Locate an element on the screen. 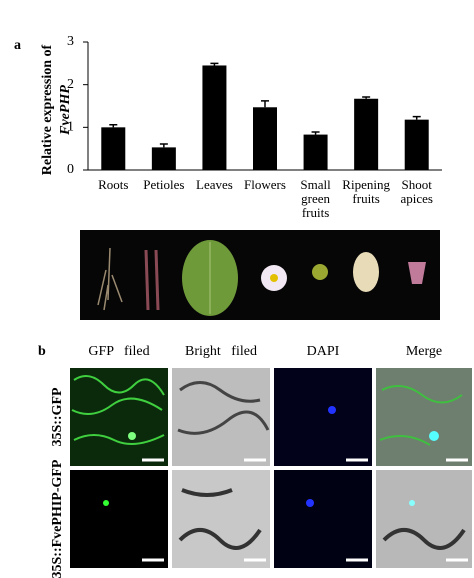 This screenshot has height=578, width=474. column-header: Merge is located at coordinates (424, 351).